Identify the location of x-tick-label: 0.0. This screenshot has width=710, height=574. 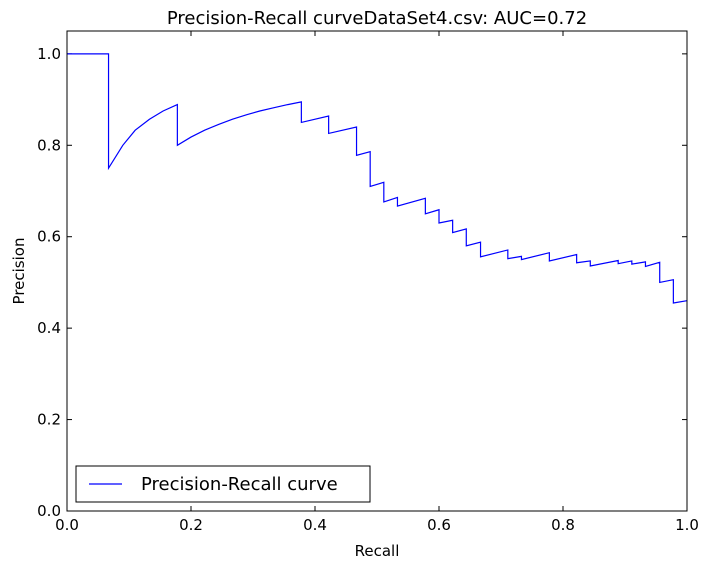
(67, 525).